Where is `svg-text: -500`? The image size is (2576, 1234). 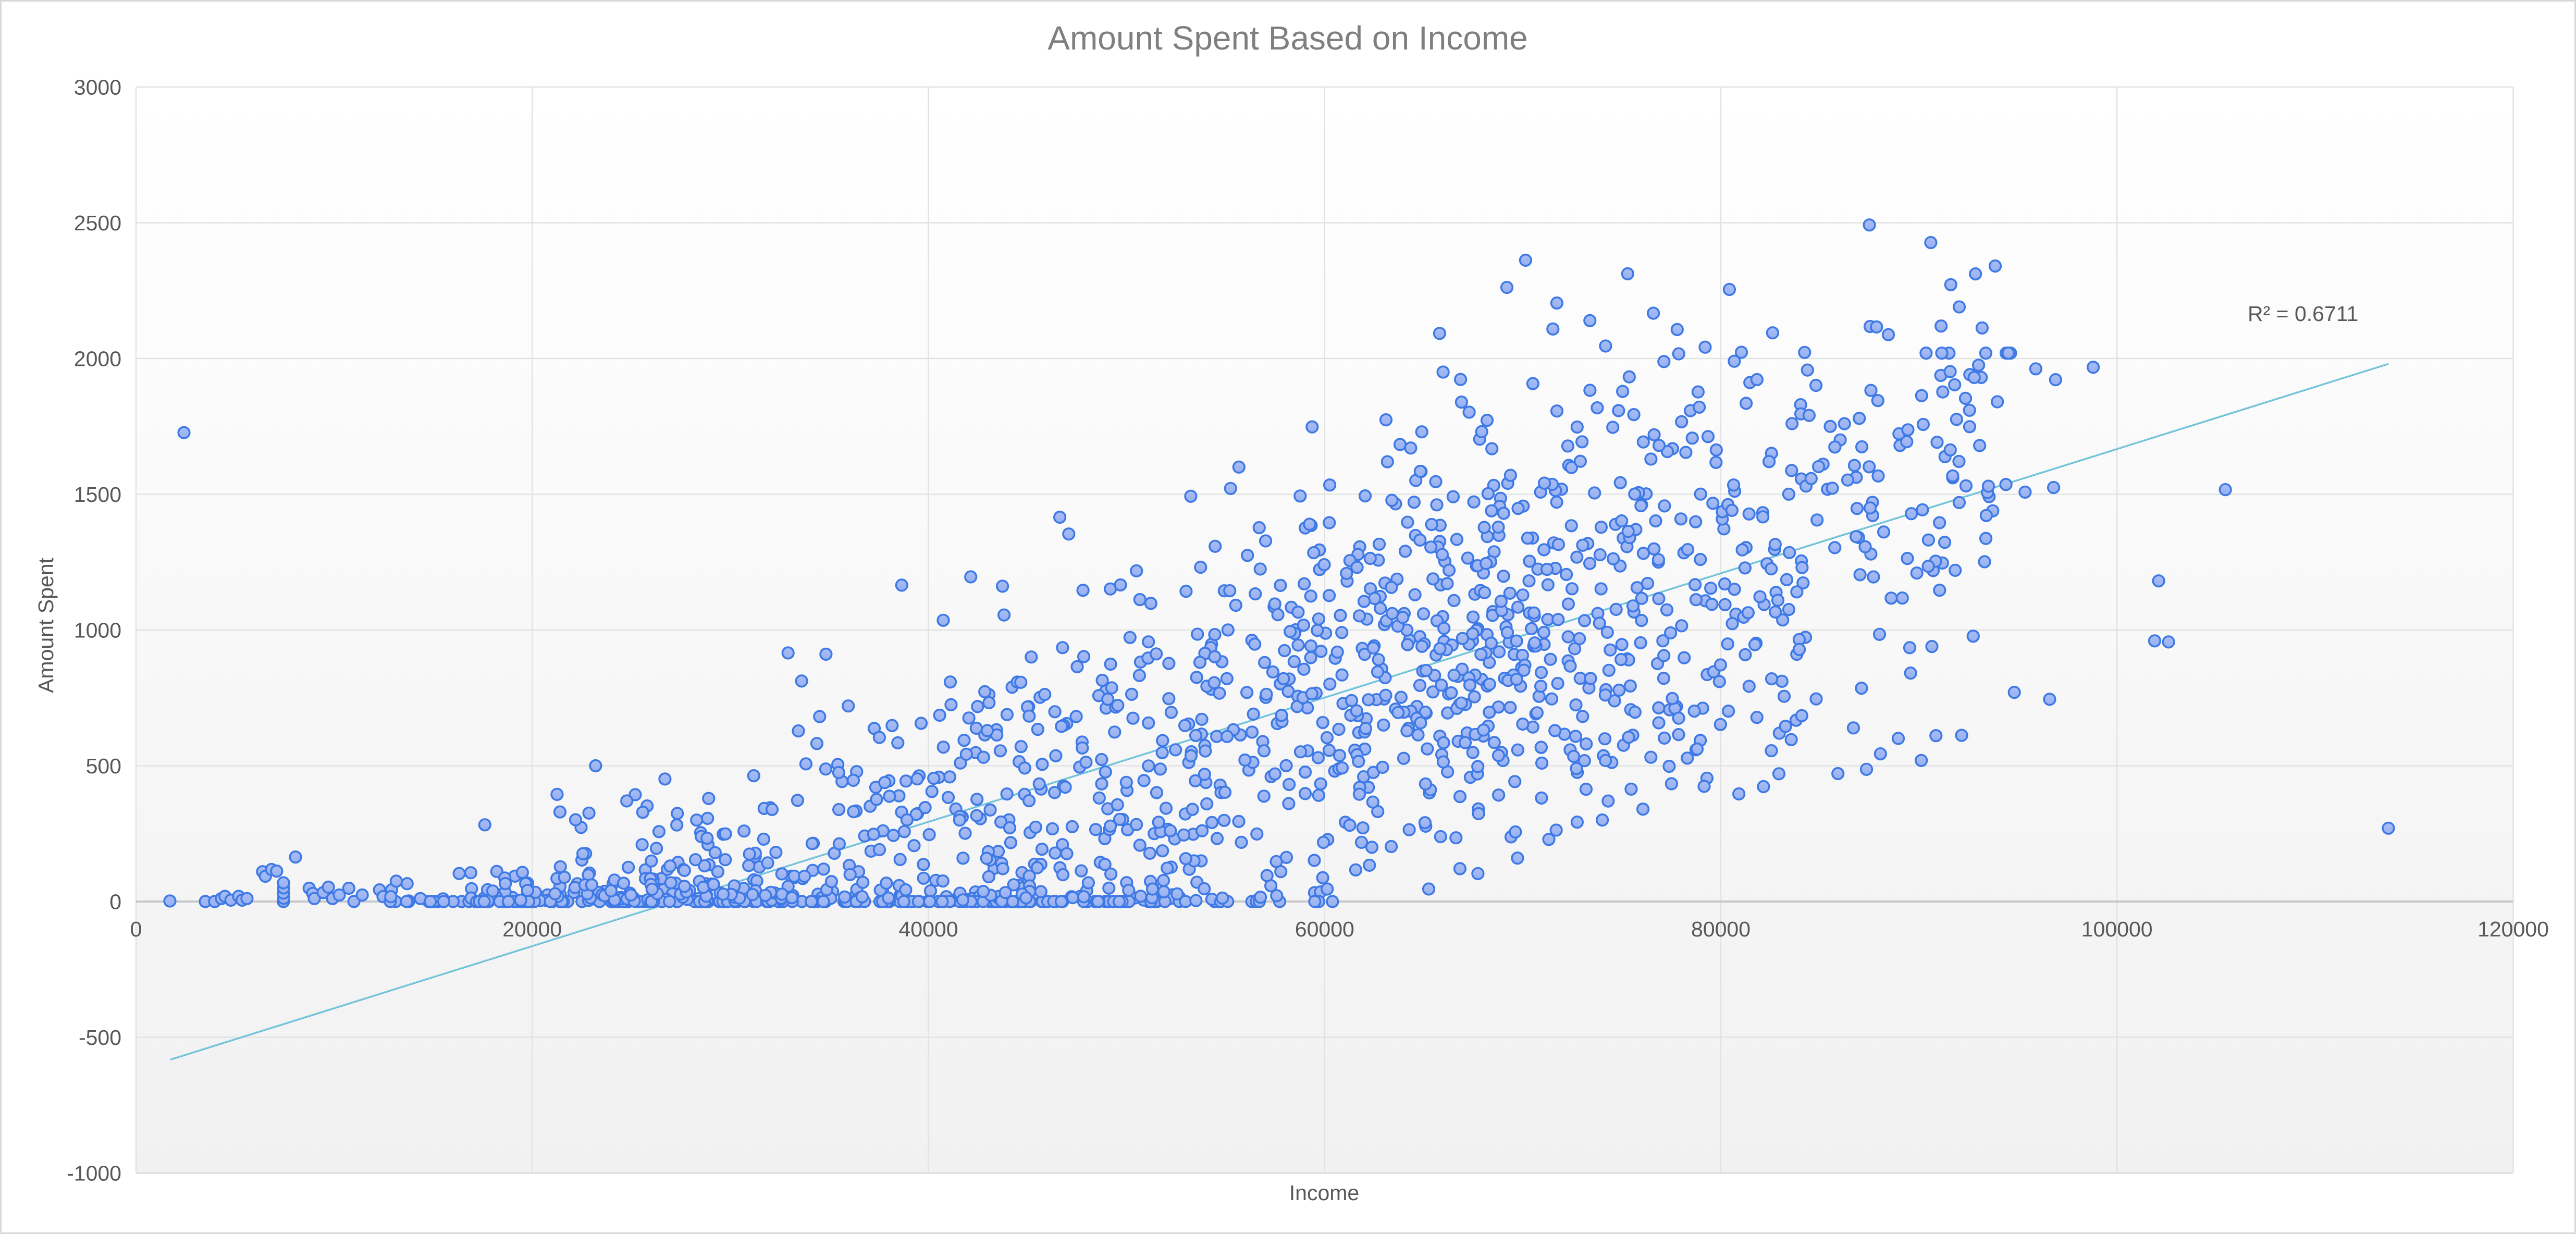 svg-text: -500 is located at coordinates (100, 1038).